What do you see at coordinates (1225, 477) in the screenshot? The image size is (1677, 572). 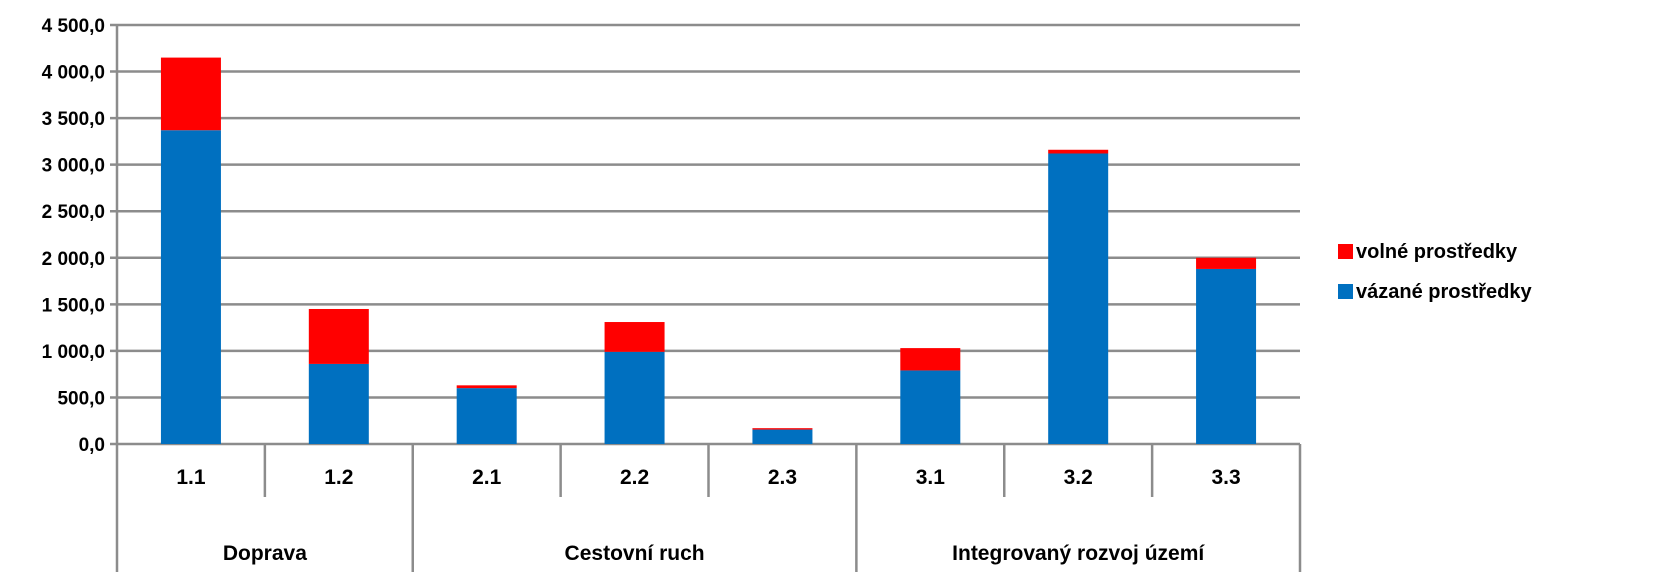 I see `x-tick-label: 3.3` at bounding box center [1225, 477].